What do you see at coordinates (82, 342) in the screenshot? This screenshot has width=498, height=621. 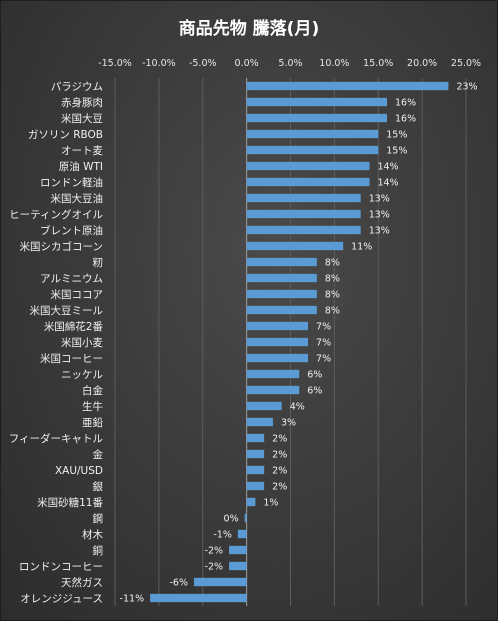 I see `category-label: 米国小麦` at bounding box center [82, 342].